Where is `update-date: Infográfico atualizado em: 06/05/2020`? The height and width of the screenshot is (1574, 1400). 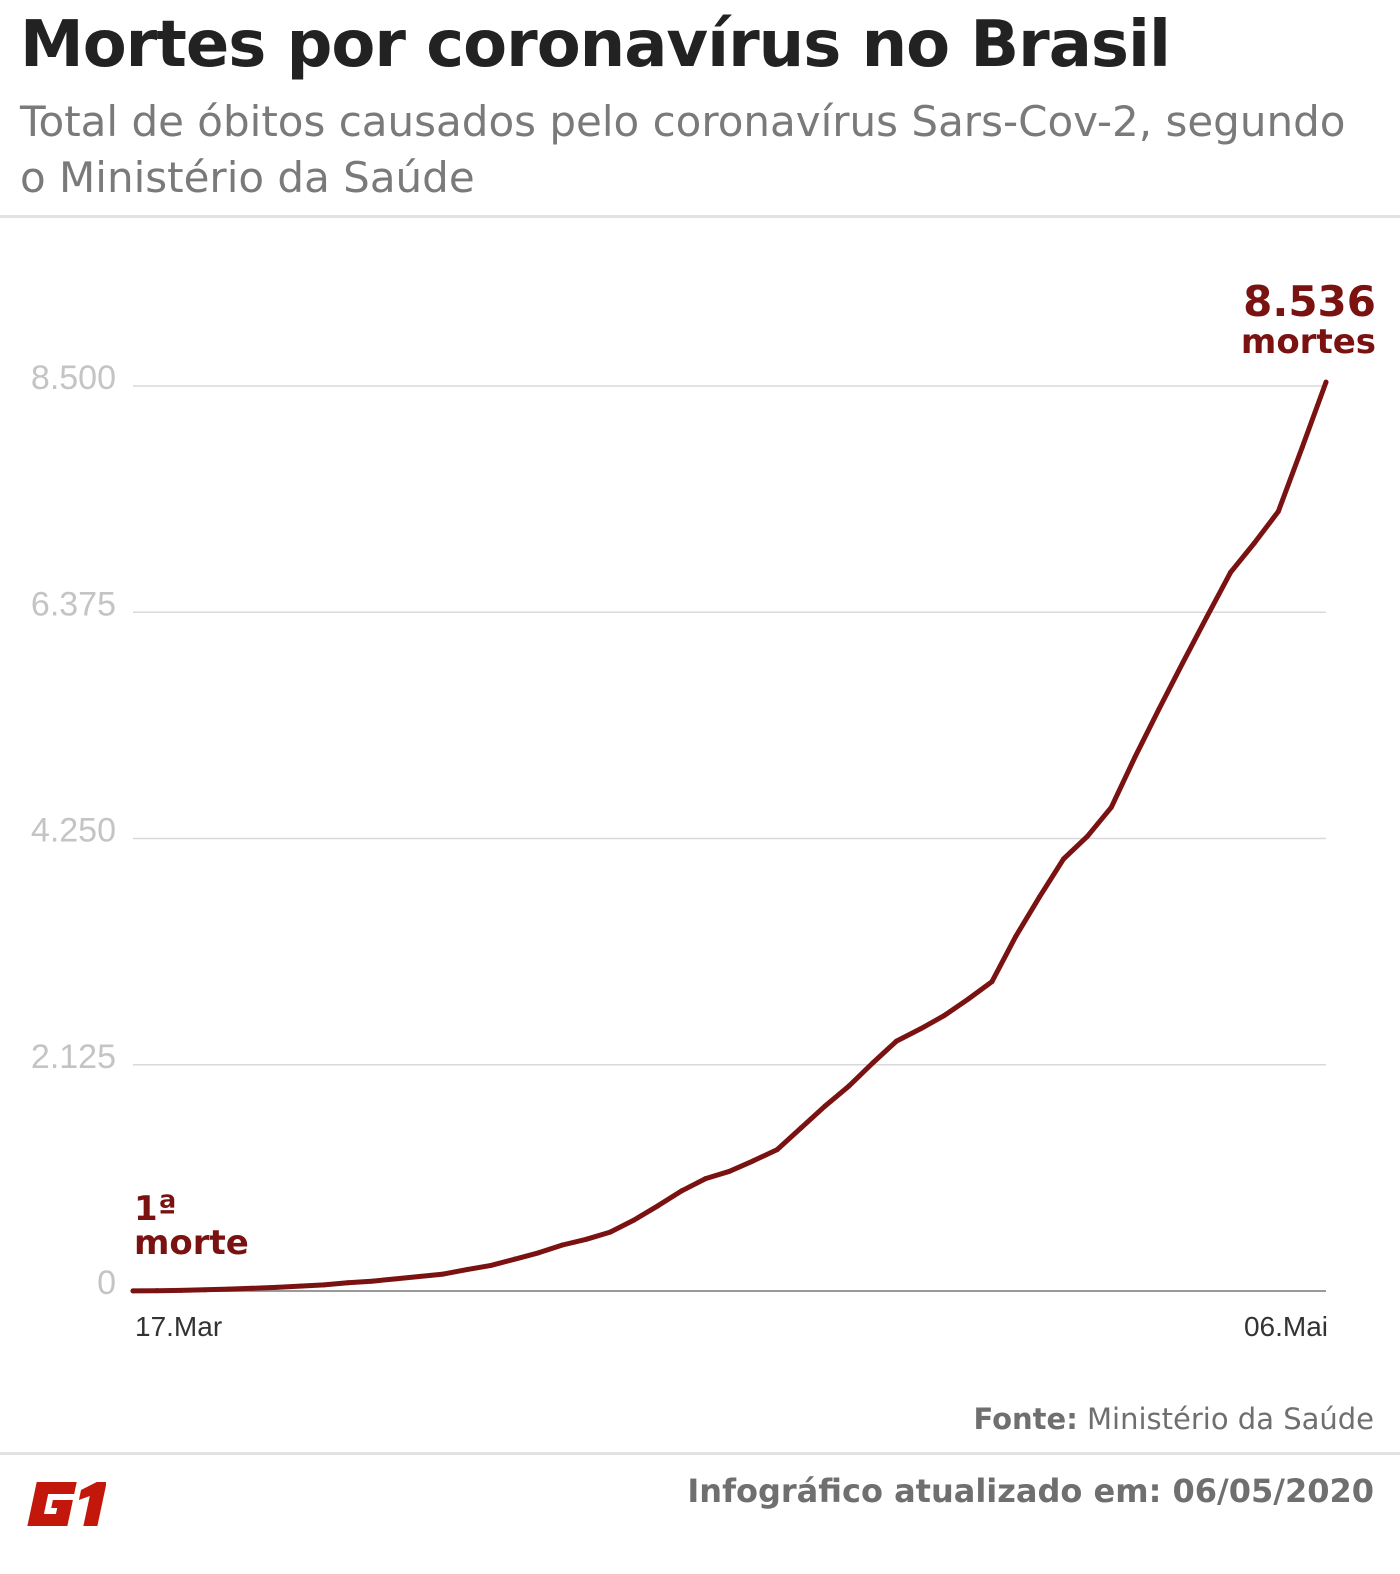 update-date: Infográfico atualizado em: 06/05/2020 is located at coordinates (1030, 1491).